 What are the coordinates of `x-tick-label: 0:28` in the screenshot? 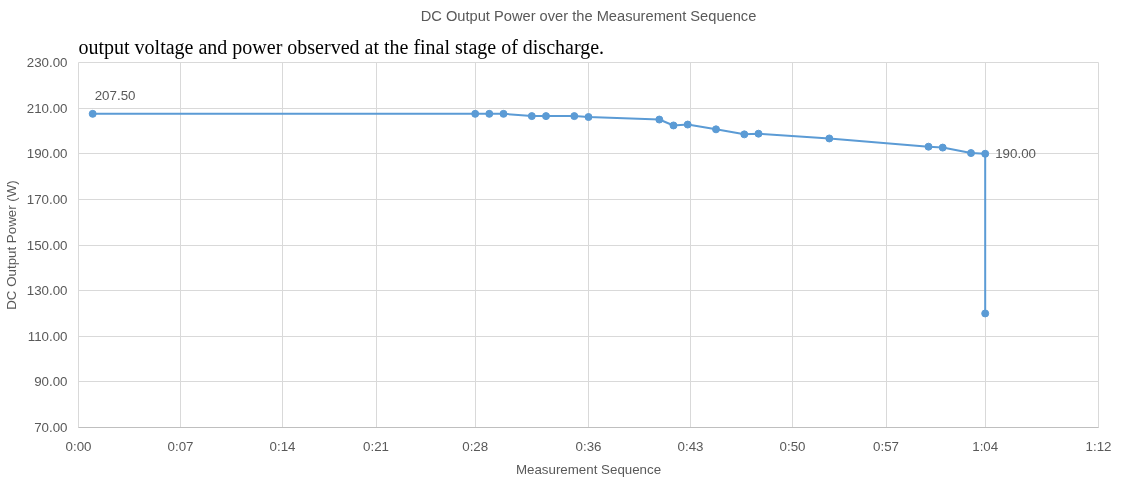 It's located at (475, 446).